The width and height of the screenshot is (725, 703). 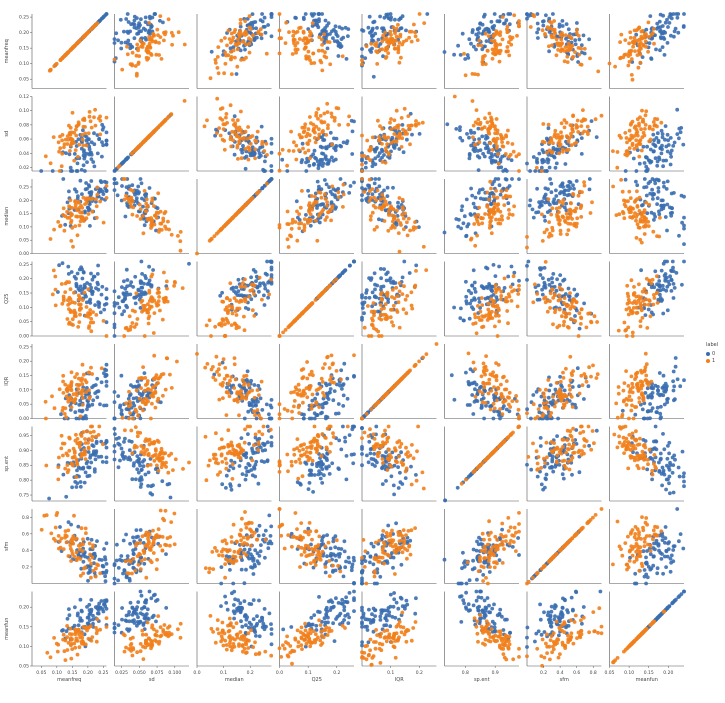 What do you see at coordinates (24, 111) in the screenshot?
I see `y-tick-label-sd: 0.10` at bounding box center [24, 111].